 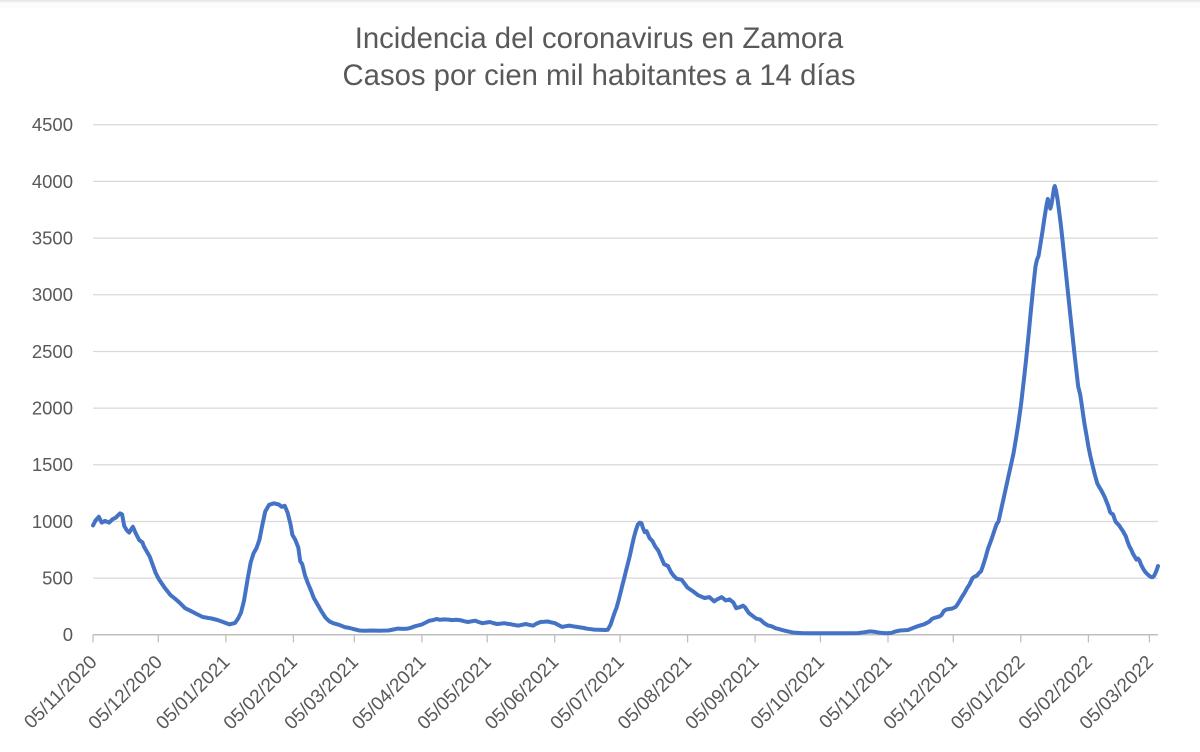 I want to click on svg-text: 4000, so click(x=52, y=181).